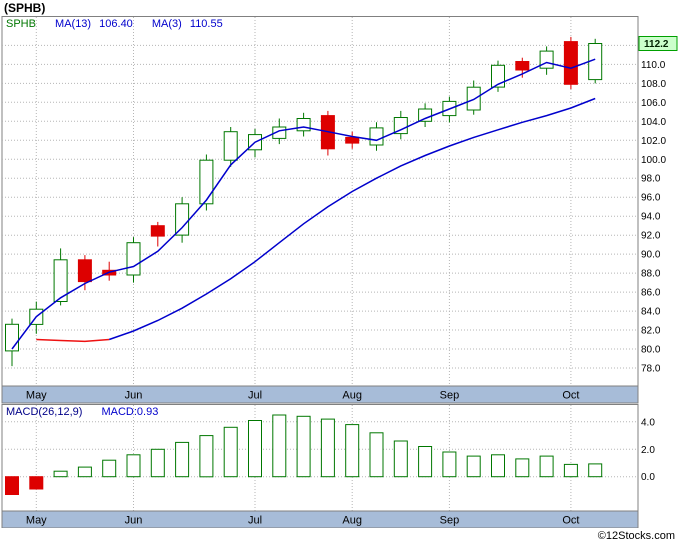 The height and width of the screenshot is (546, 680). Describe the element at coordinates (84, 412) in the screenshot. I see `macd-legend: MACD(26,12,9) MACD:0.93` at that location.